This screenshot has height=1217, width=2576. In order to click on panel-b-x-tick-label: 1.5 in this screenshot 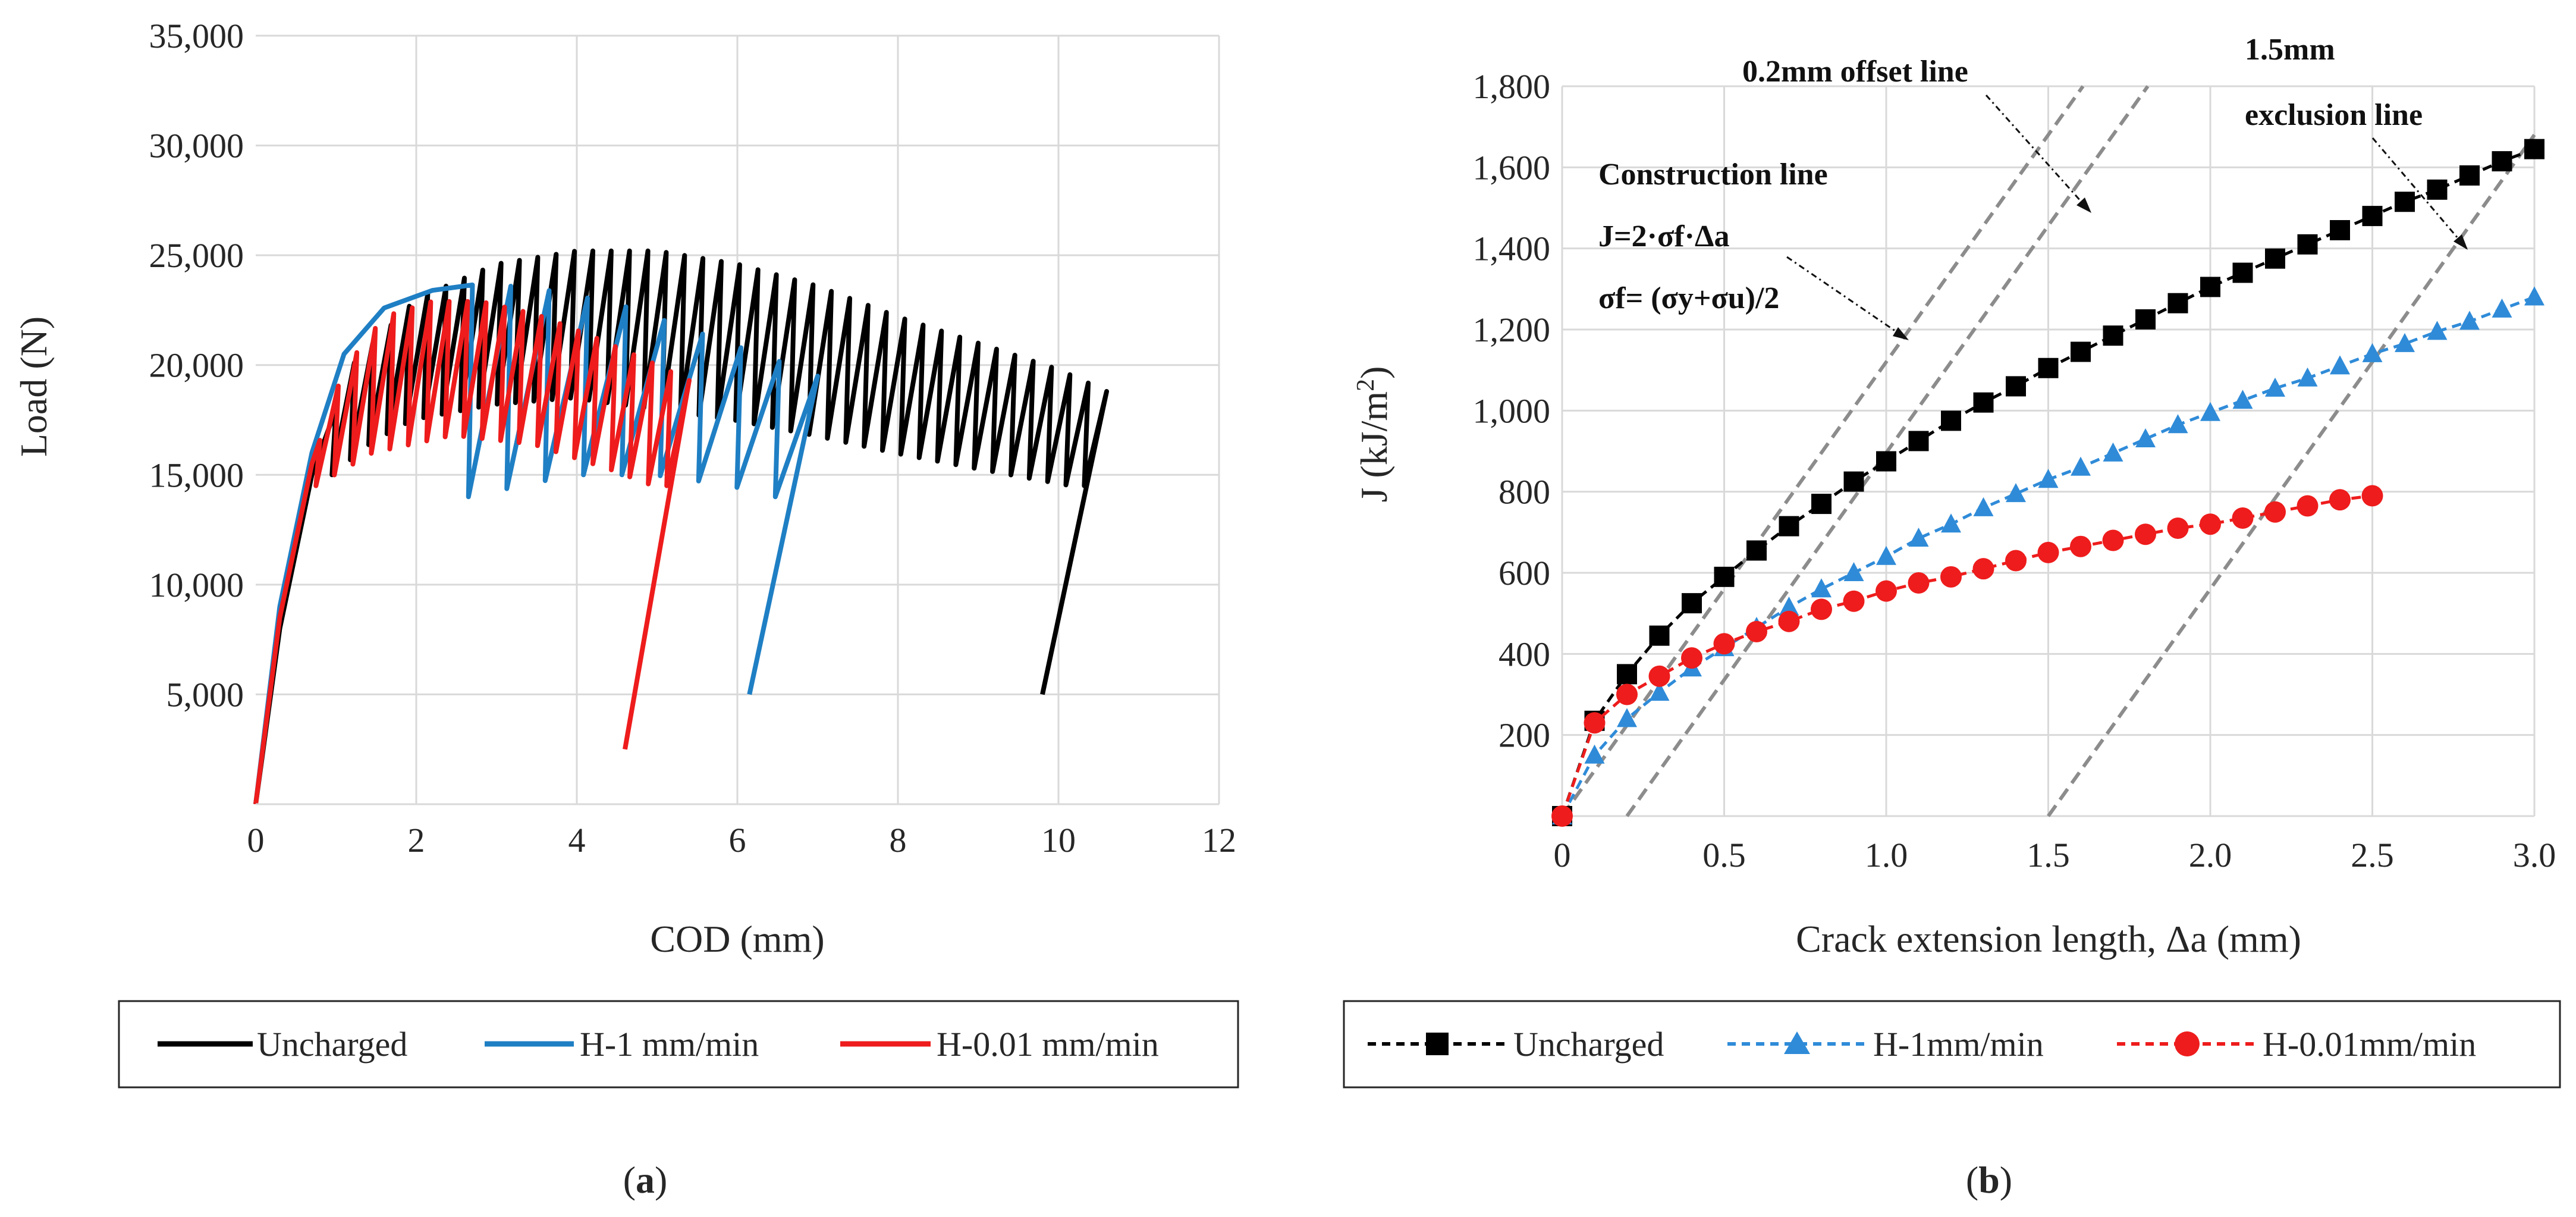, I will do `click(2048, 855)`.